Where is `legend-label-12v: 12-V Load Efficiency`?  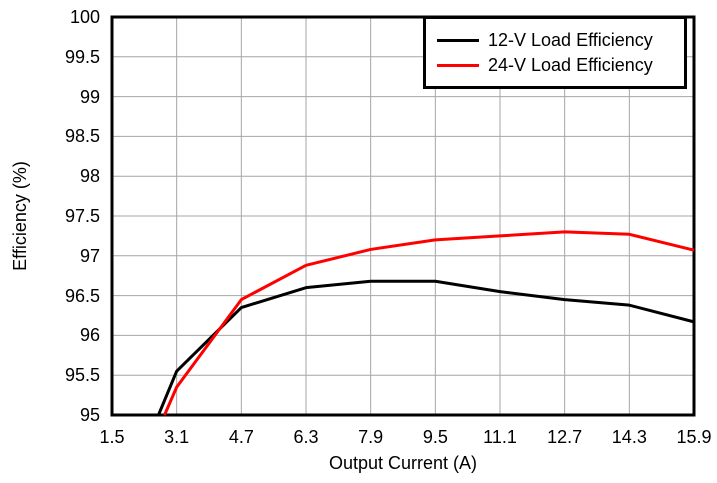 legend-label-12v: 12-V Load Efficiency is located at coordinates (570, 40).